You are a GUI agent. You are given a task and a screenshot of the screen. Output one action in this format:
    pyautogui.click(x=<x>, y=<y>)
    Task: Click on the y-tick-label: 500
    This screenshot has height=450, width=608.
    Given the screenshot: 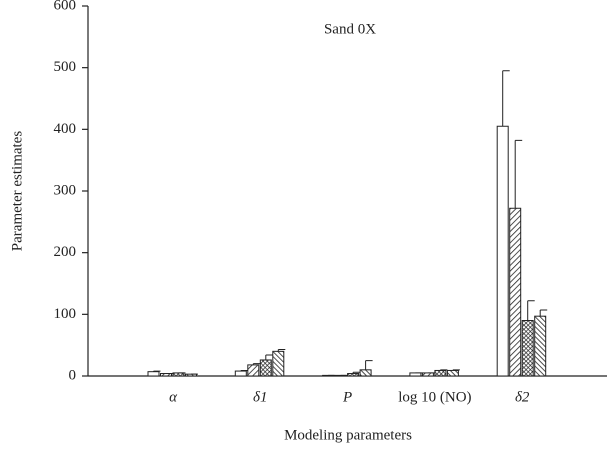 What is the action you would take?
    pyautogui.click(x=65, y=67)
    